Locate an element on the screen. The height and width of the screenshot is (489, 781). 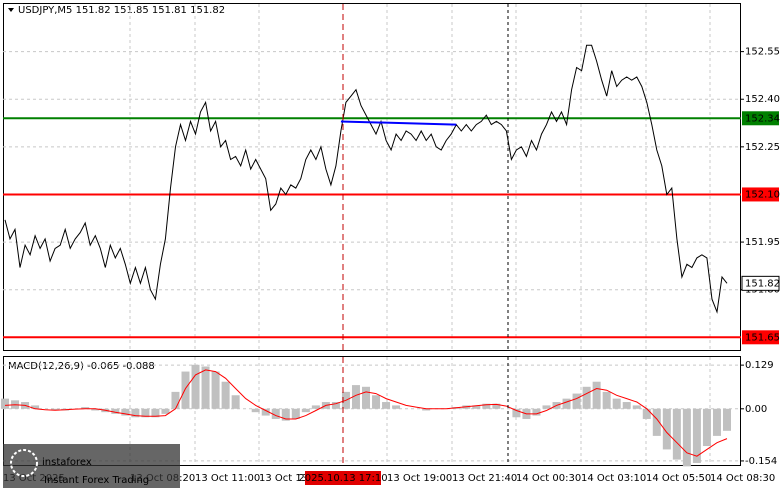
y-tick-label: 152.40 is located at coordinates (762, 99).